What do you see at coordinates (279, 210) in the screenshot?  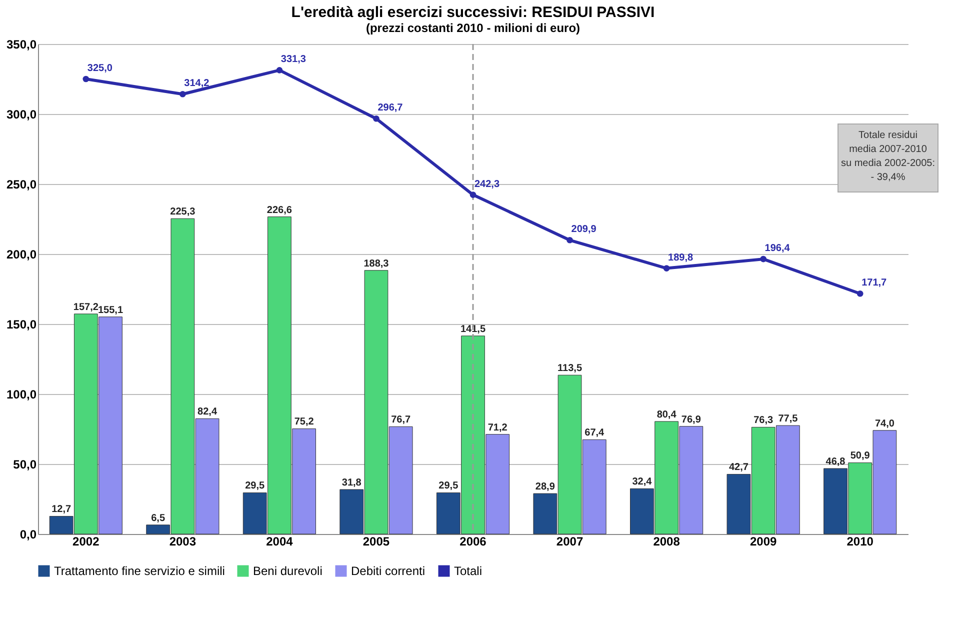 I see `data-label: 226,6` at bounding box center [279, 210].